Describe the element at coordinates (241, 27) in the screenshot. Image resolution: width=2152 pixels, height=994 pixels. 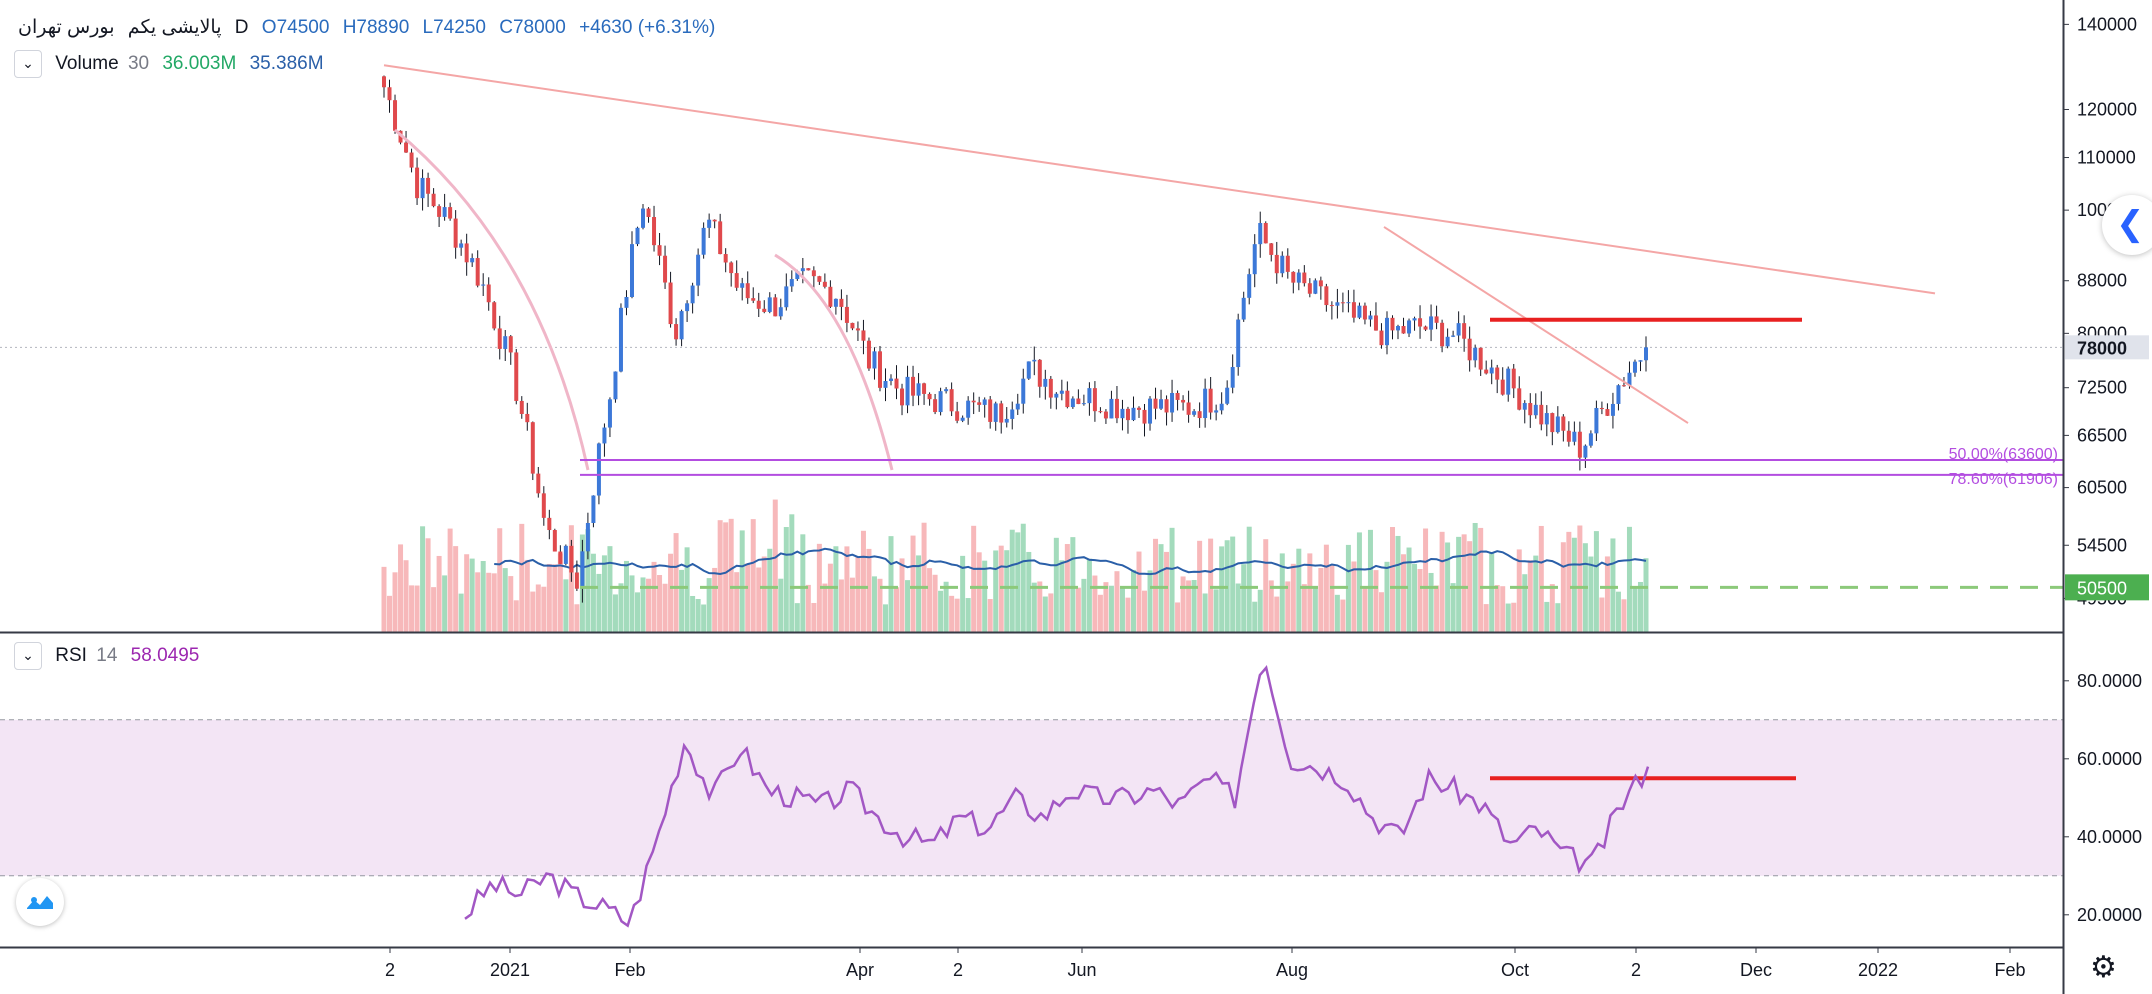
I see `interval-label: D` at that location.